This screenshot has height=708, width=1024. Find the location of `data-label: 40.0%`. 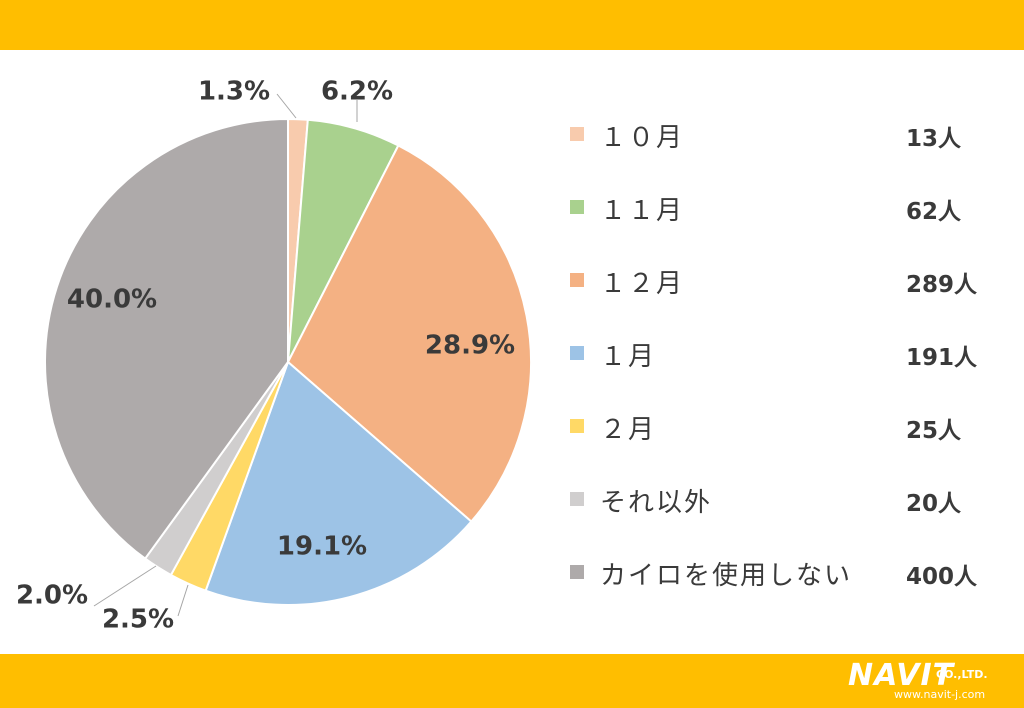

data-label: 40.0% is located at coordinates (112, 300).